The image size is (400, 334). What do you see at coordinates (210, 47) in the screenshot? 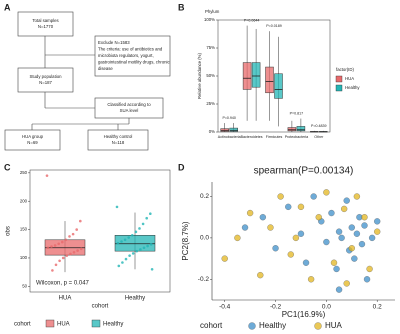
I see `y-tick-label: 75%` at bounding box center [210, 47].